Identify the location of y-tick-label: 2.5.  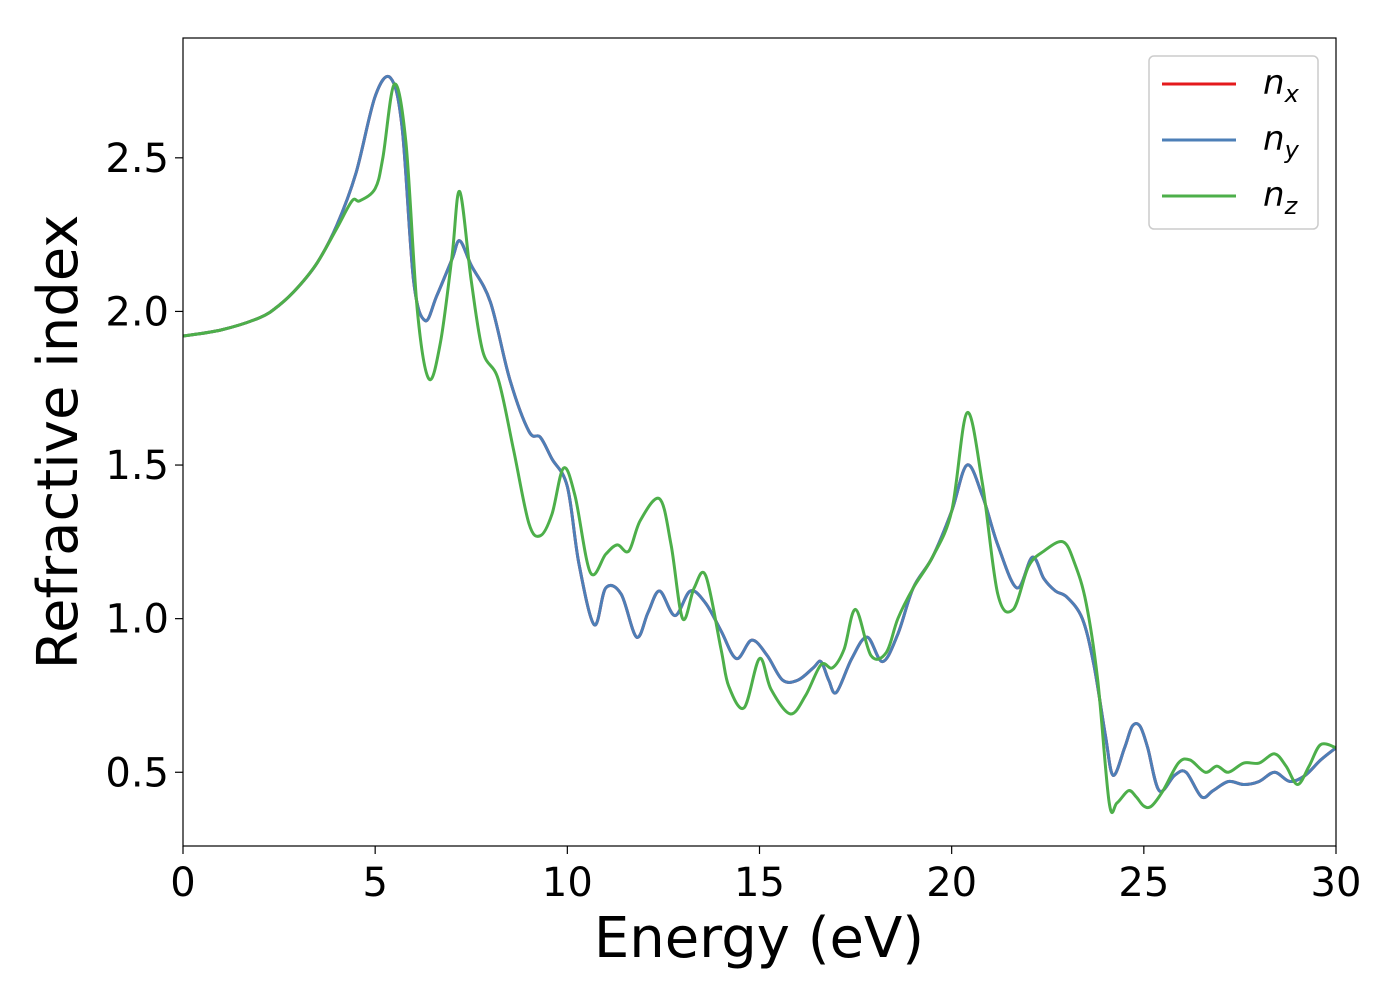
(137, 159).